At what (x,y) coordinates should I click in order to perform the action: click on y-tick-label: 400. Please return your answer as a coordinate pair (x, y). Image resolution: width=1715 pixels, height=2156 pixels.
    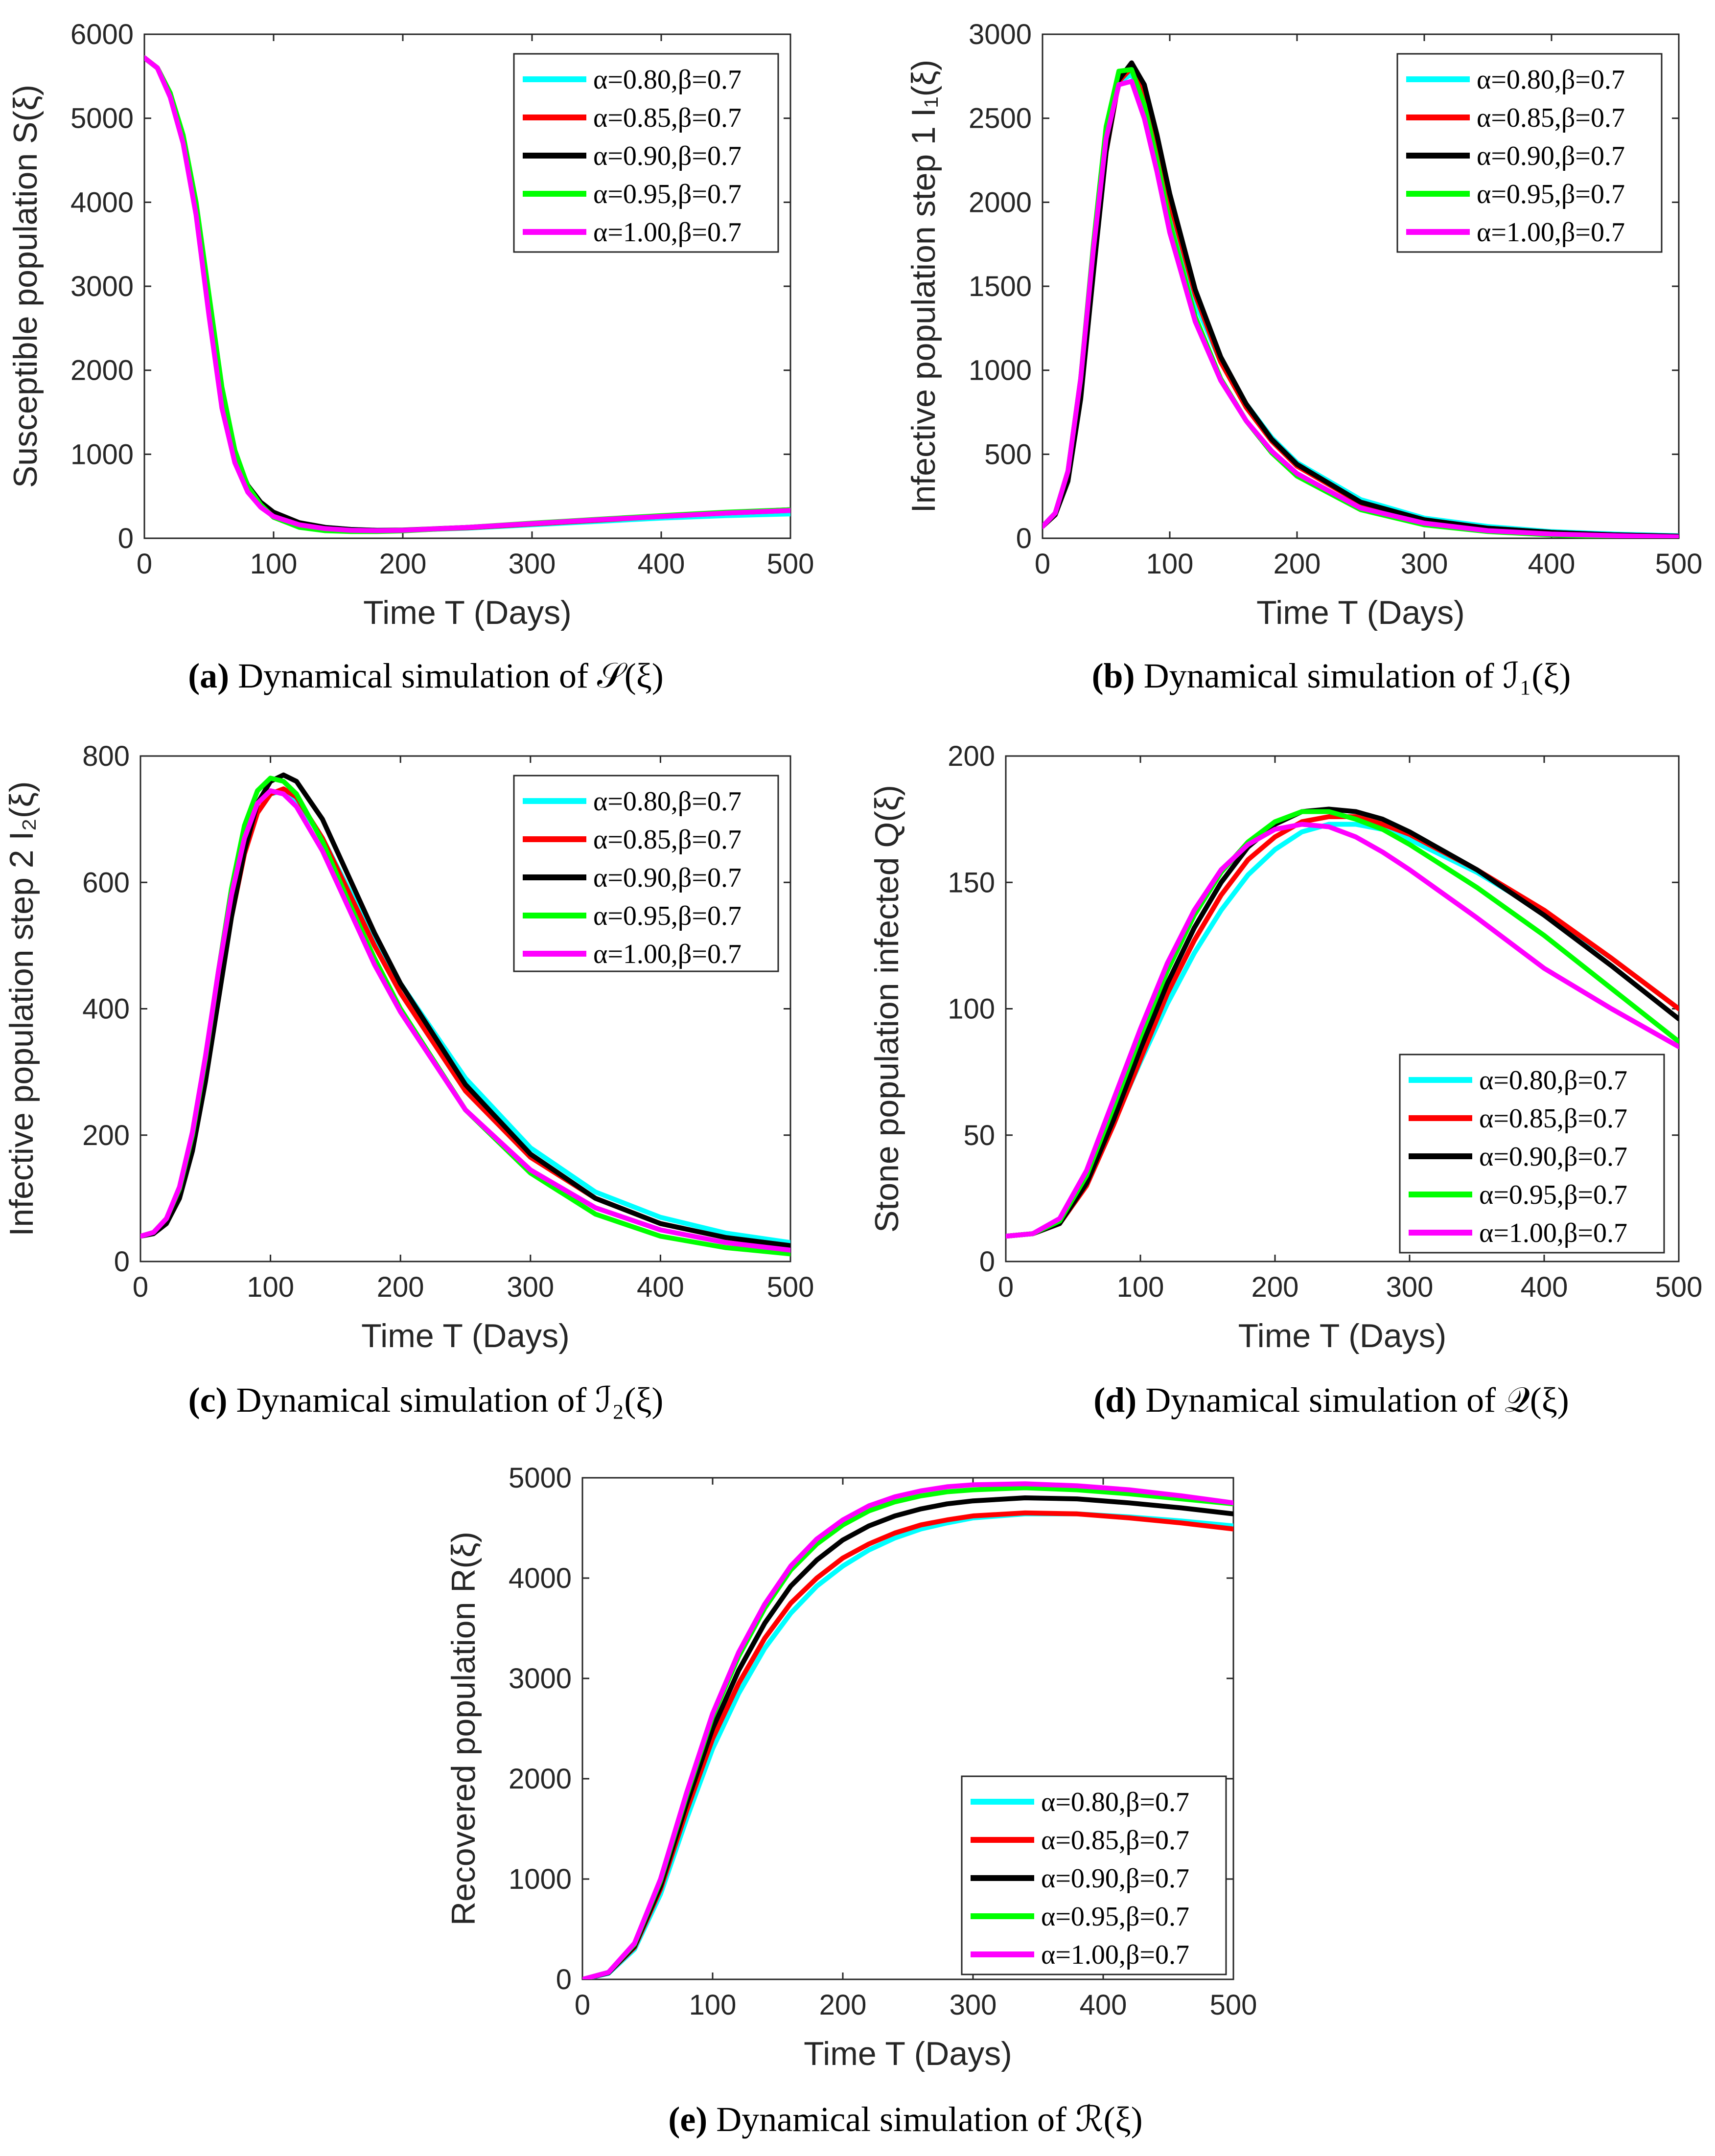
    Looking at the image, I should click on (106, 1009).